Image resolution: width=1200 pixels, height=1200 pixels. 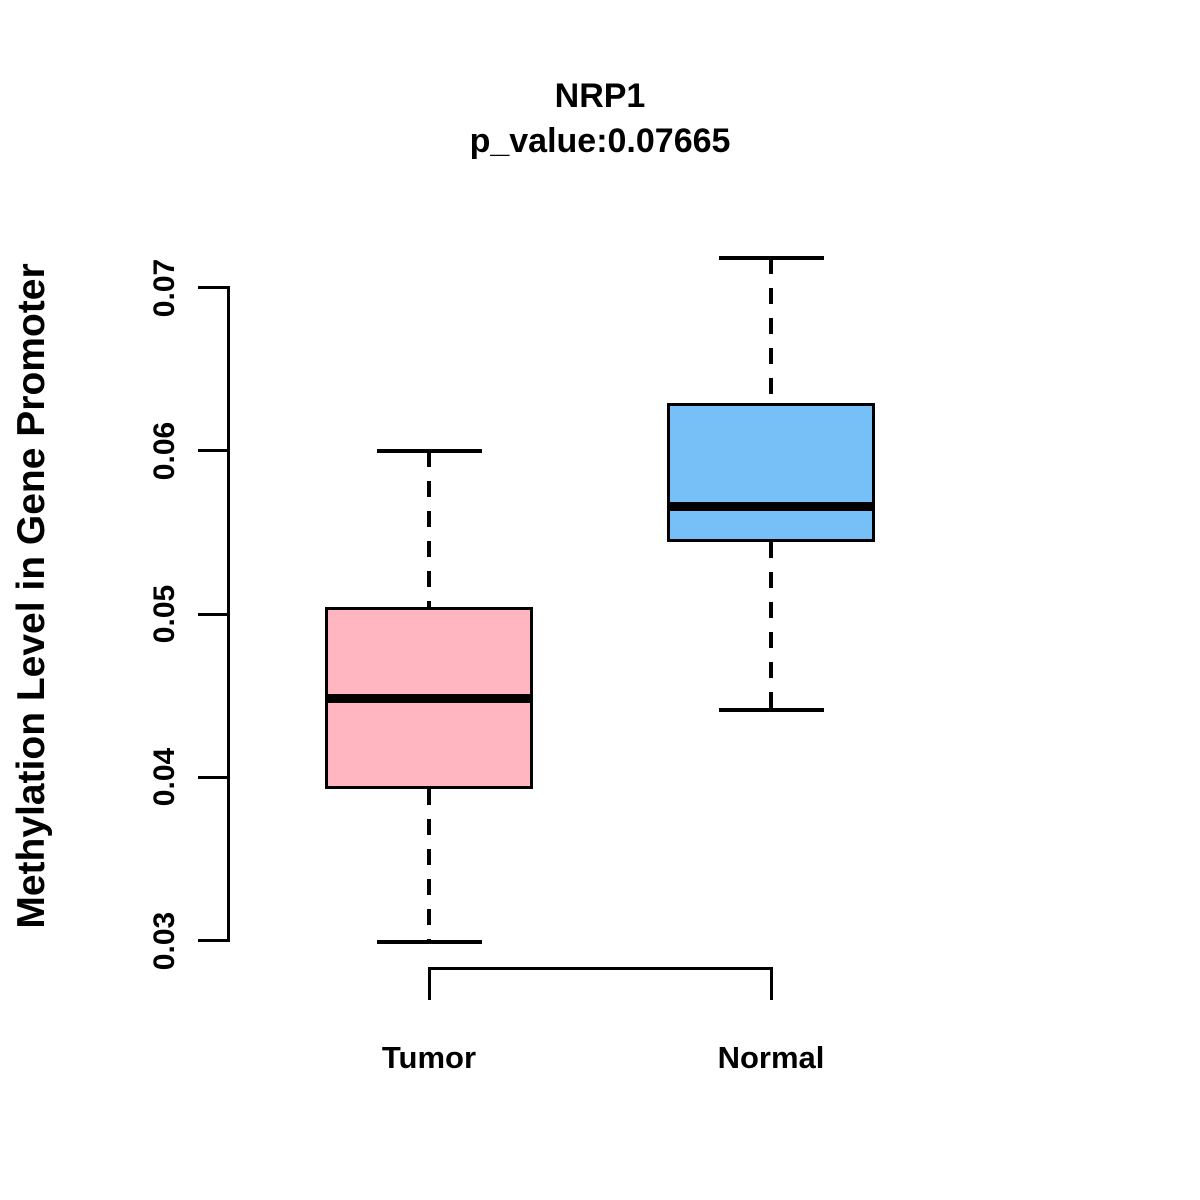 I want to click on y-axis-tick-label: 0.06, so click(x=164, y=450).